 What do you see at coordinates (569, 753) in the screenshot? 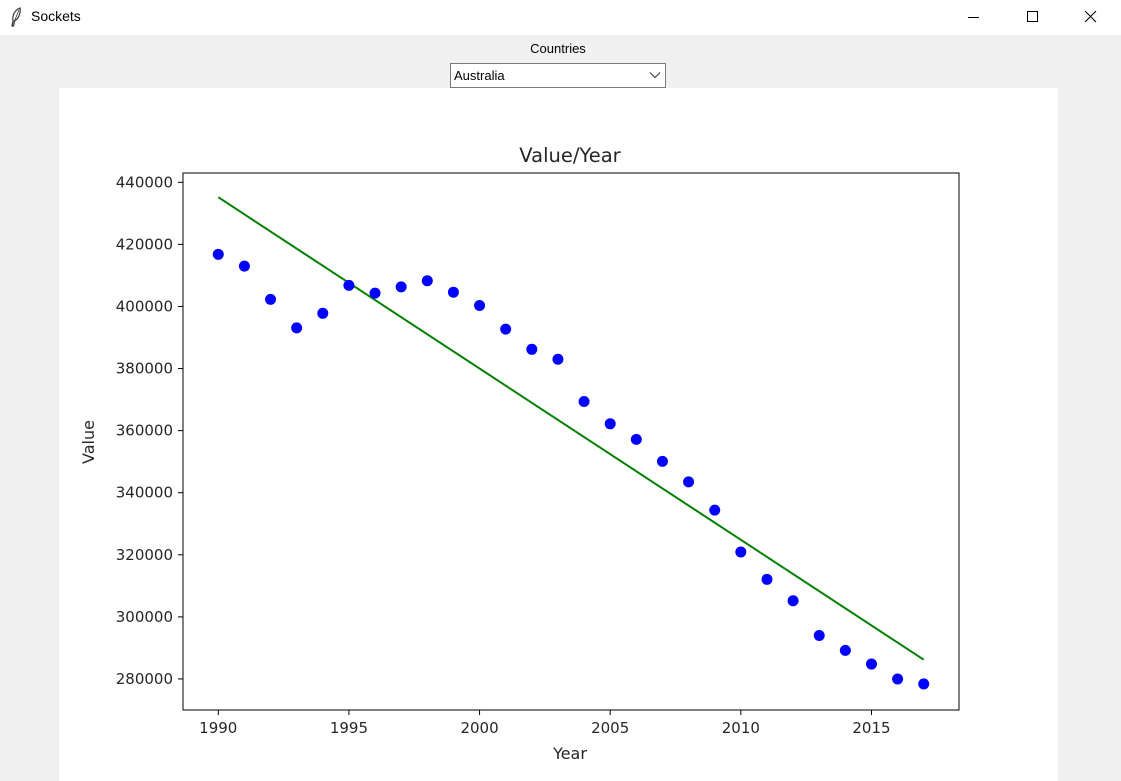
I see `x-axis-label: Year` at bounding box center [569, 753].